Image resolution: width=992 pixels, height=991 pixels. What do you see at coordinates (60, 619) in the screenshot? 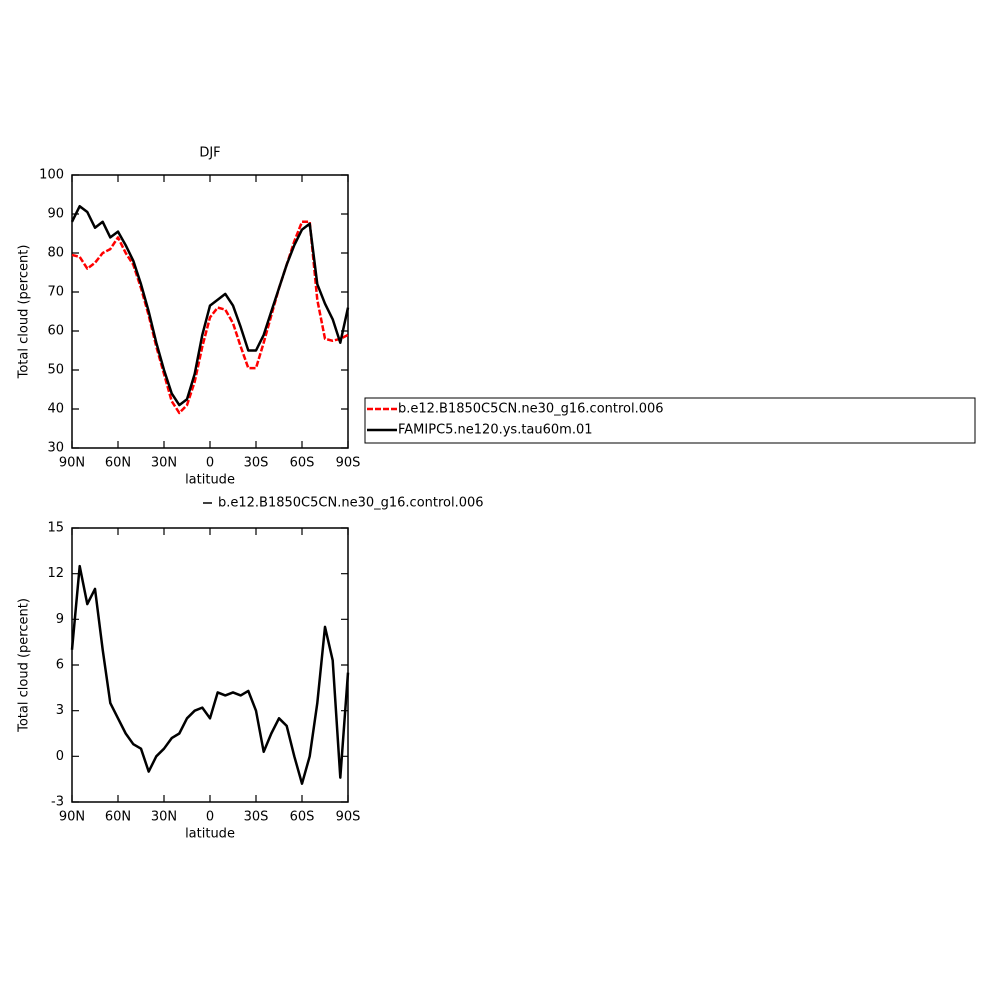
I see `y-tick-label: 9` at bounding box center [60, 619].